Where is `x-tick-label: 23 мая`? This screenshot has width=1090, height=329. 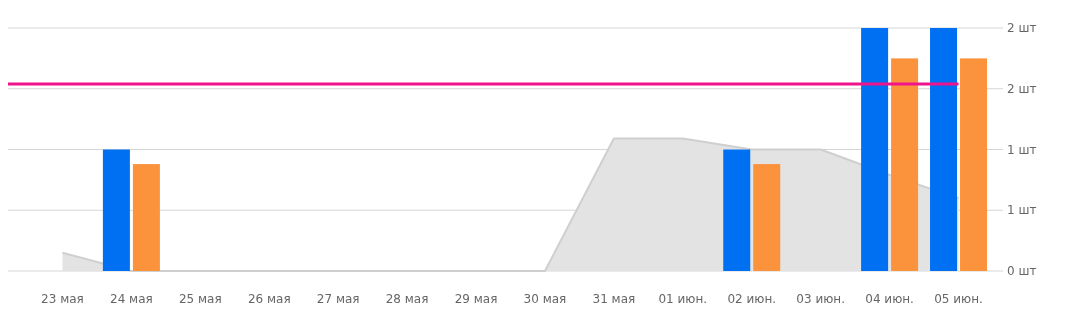
x-tick-label: 23 мая is located at coordinates (62, 299).